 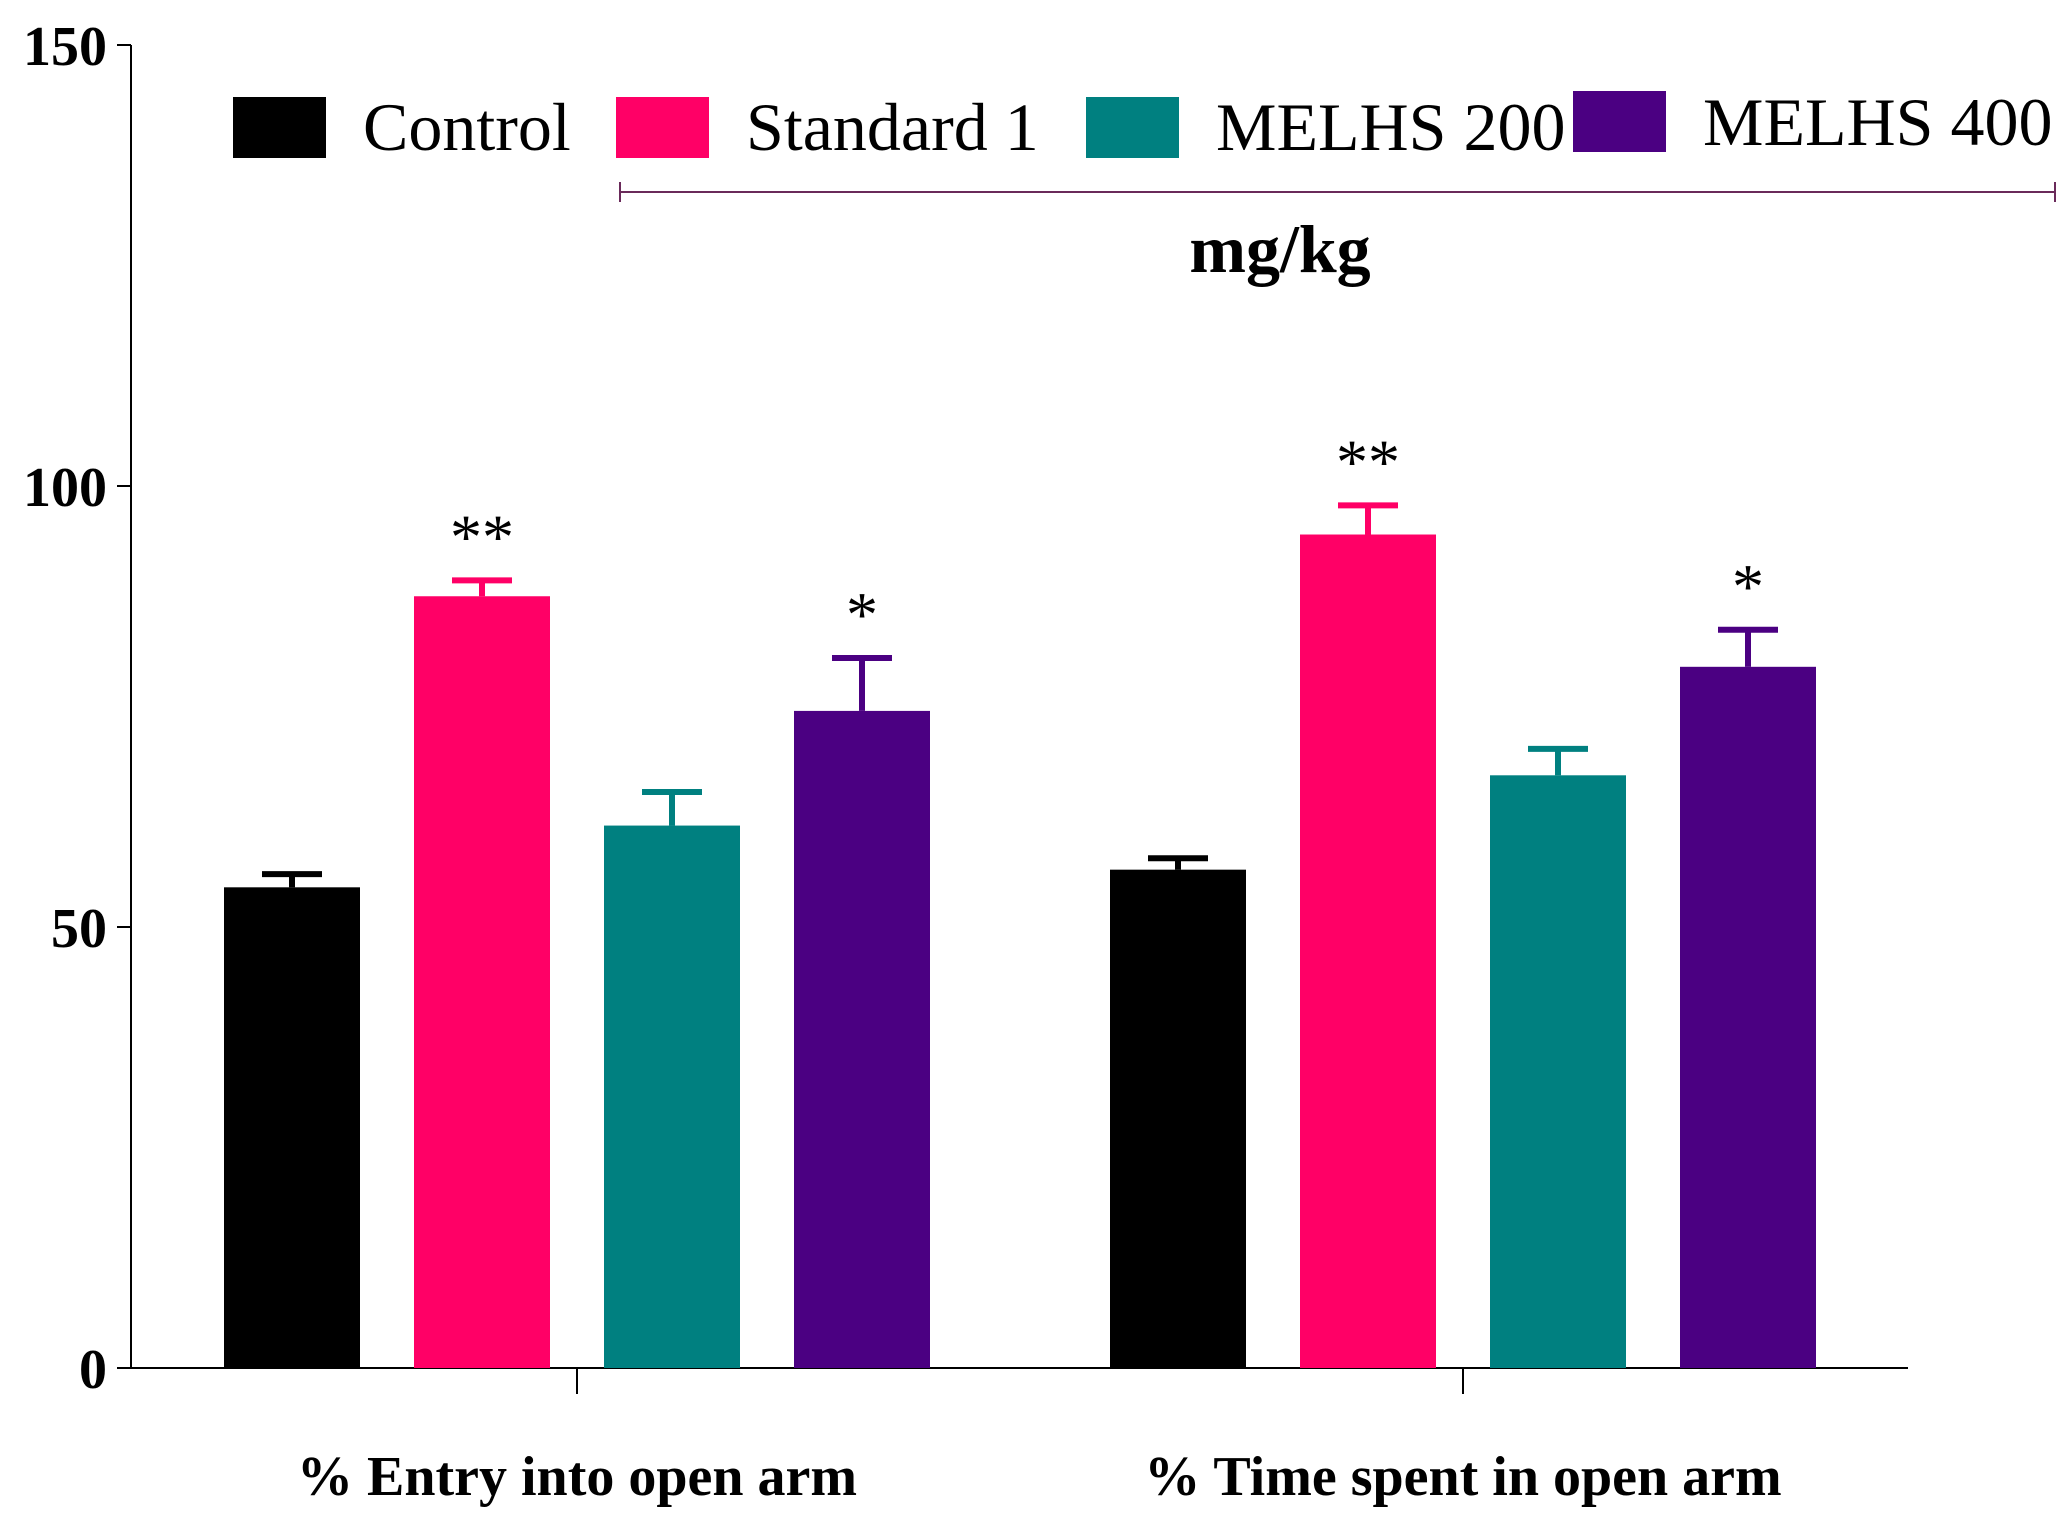 What do you see at coordinates (1390, 127) in the screenshot?
I see `legend-label: MELHS 200` at bounding box center [1390, 127].